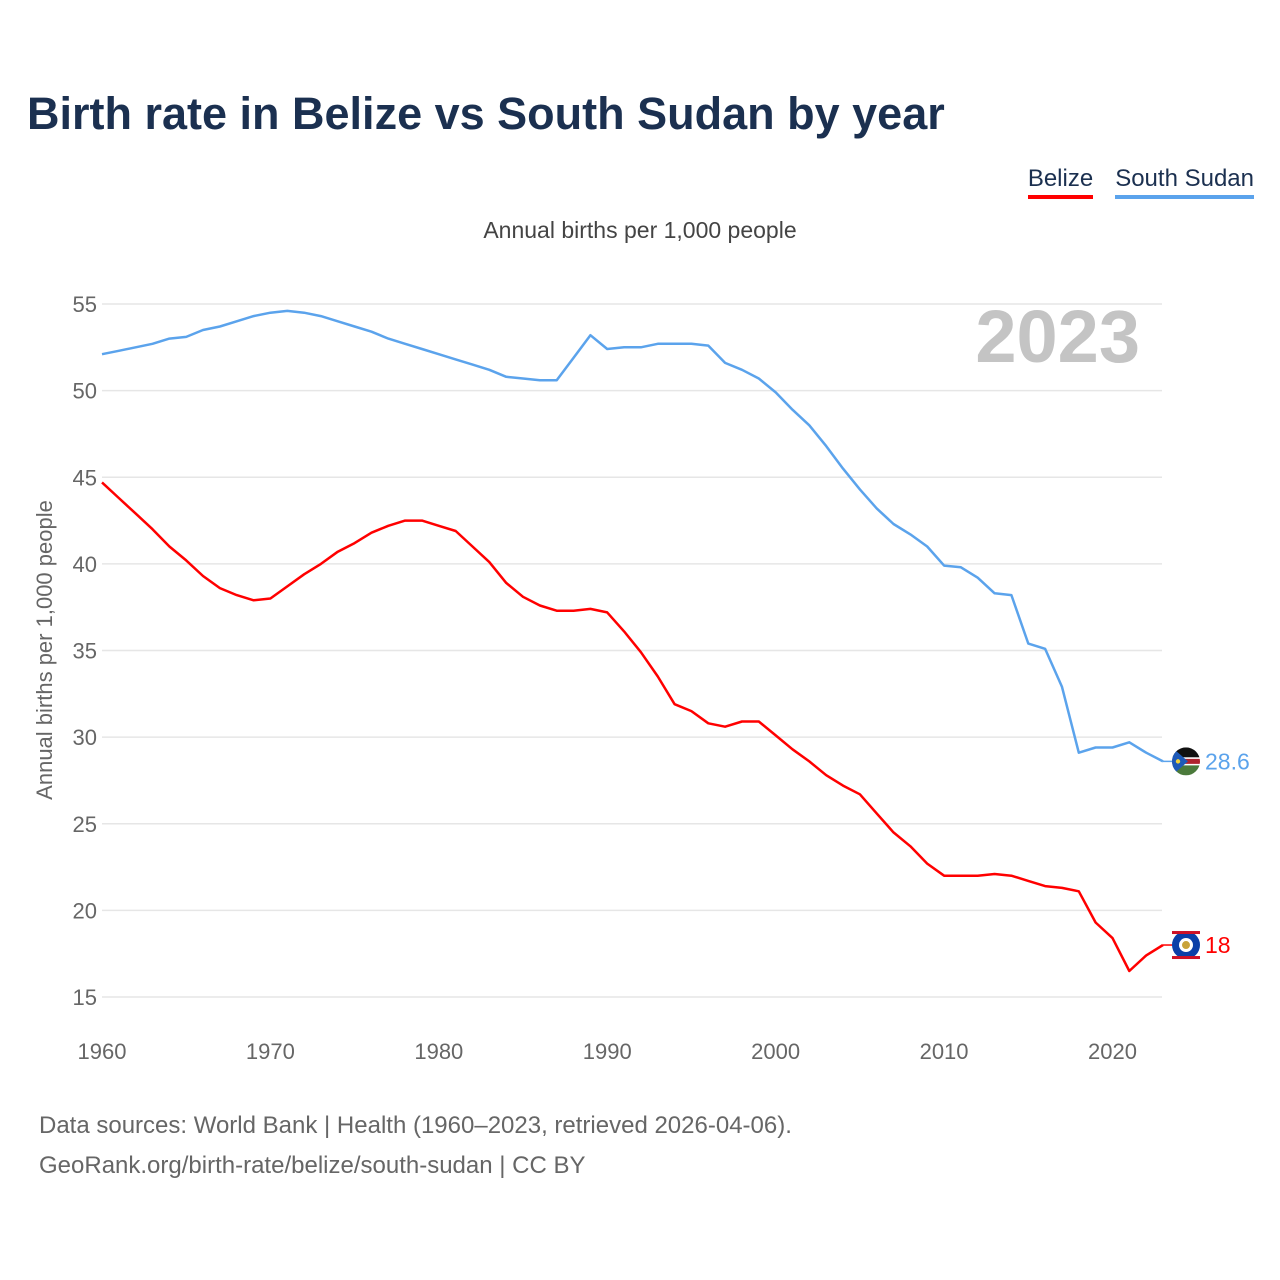  Describe the element at coordinates (1218, 945) in the screenshot. I see `end-value-label: 18` at that location.